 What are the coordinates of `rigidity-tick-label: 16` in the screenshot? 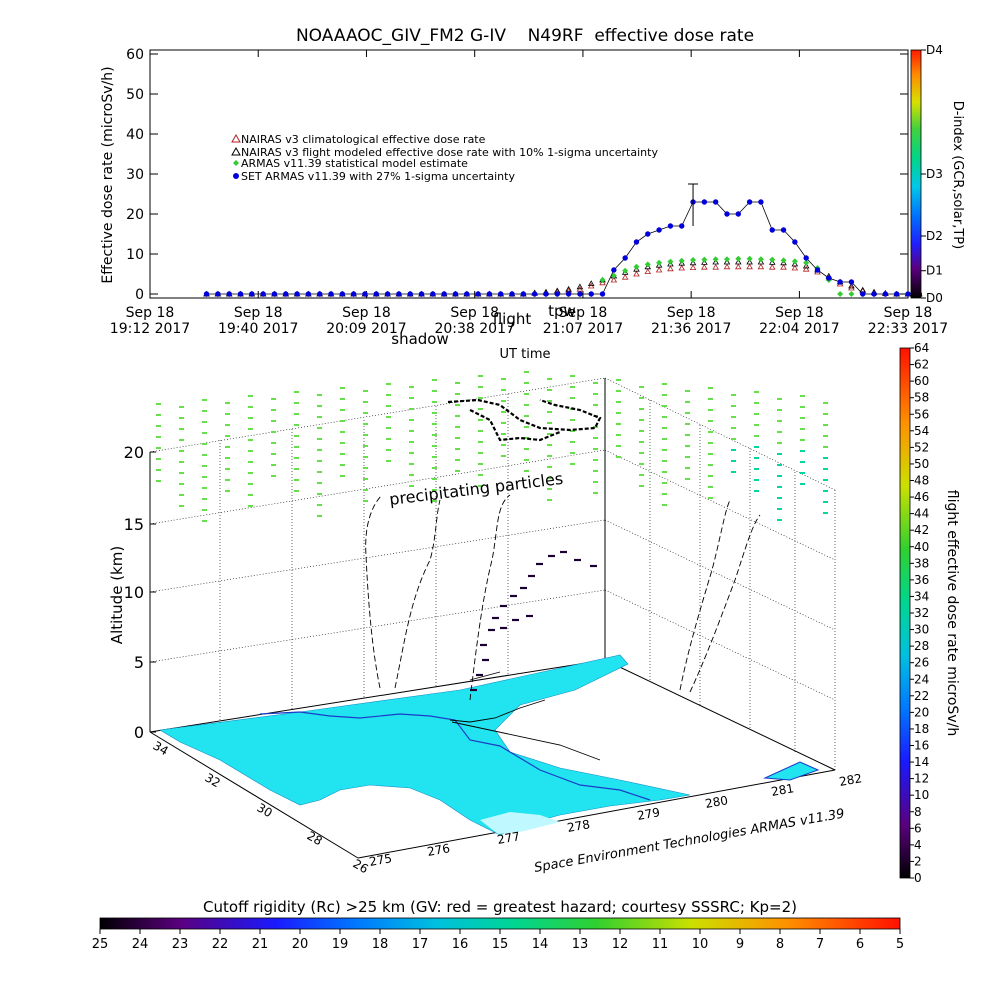 It's located at (460, 944).